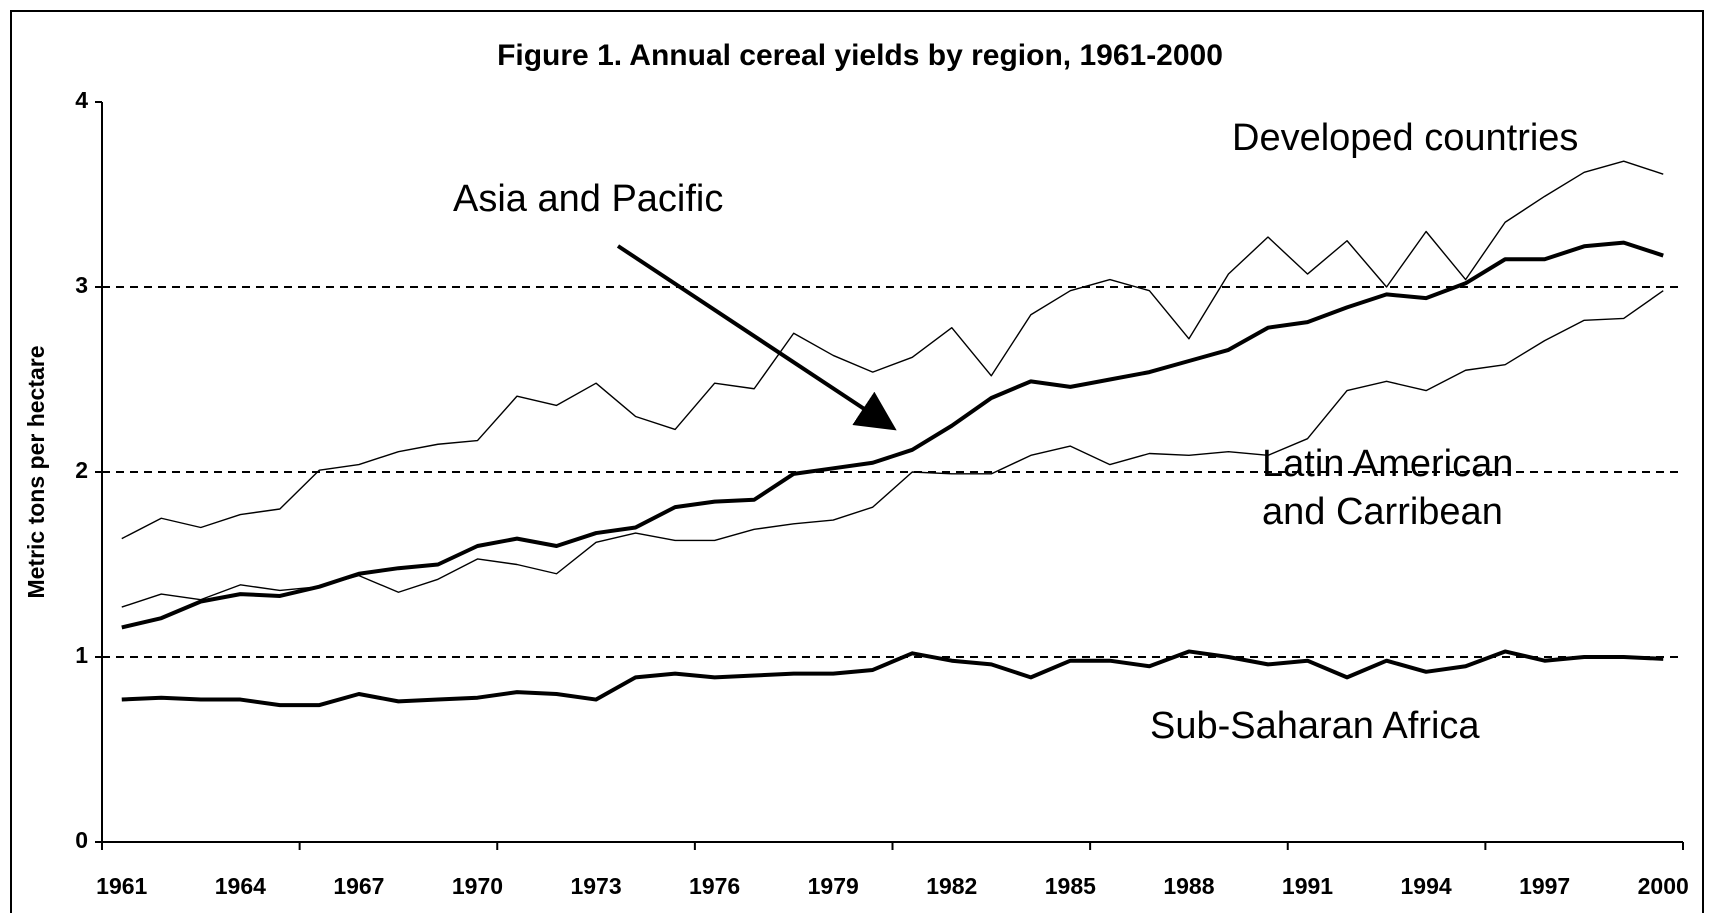  Describe the element at coordinates (756, 337) in the screenshot. I see `annotation-arrow` at that location.